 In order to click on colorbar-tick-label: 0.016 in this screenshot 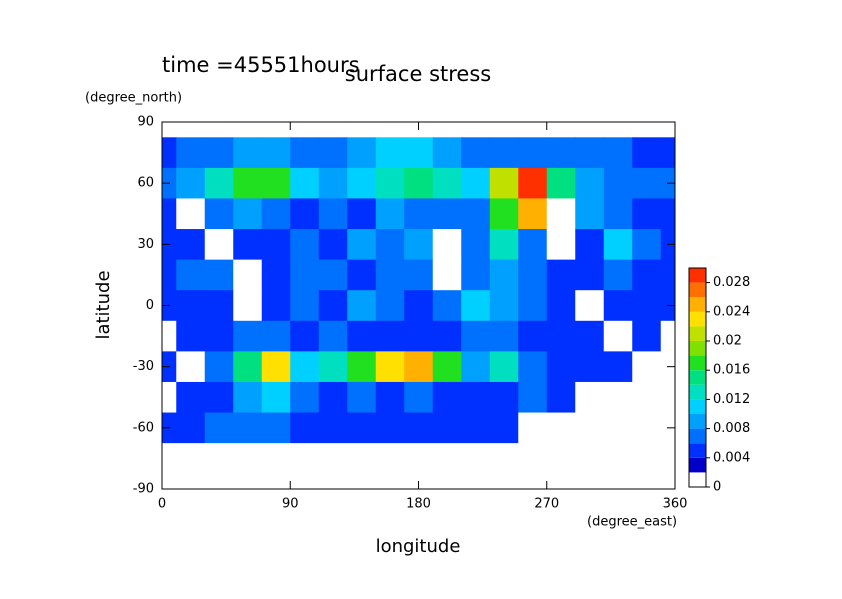, I will do `click(731, 370)`.